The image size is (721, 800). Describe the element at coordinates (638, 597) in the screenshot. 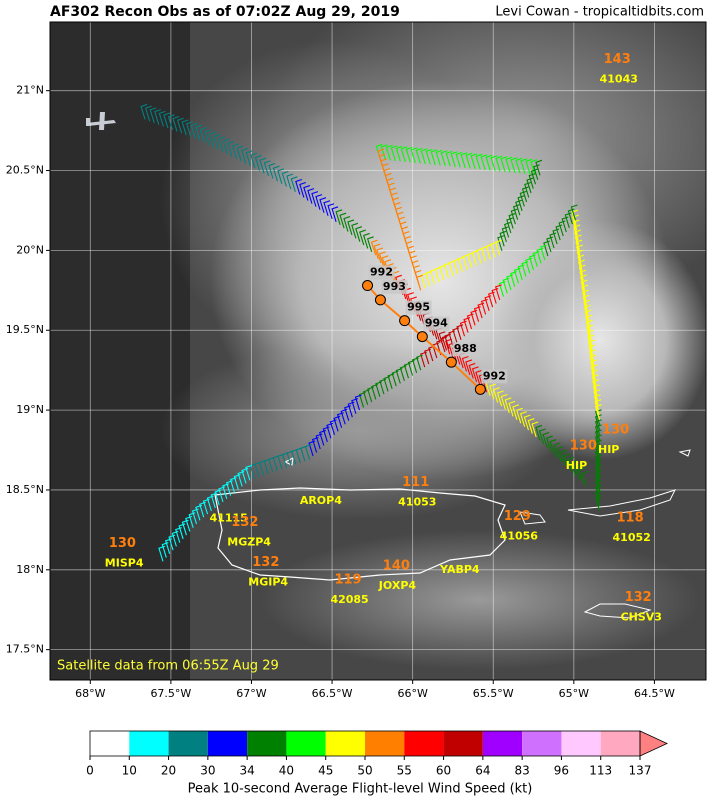

I see `station-speed: 132` at that location.